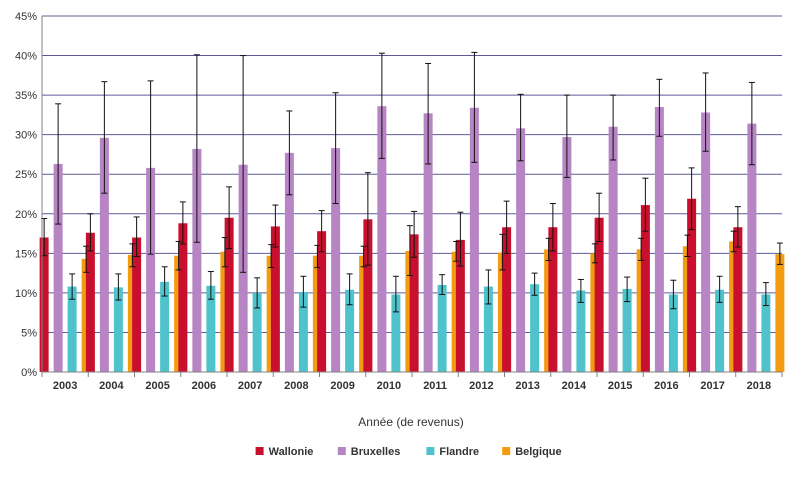  Describe the element at coordinates (599, 294) in the screenshot. I see `bar-wallonie-2015` at that location.